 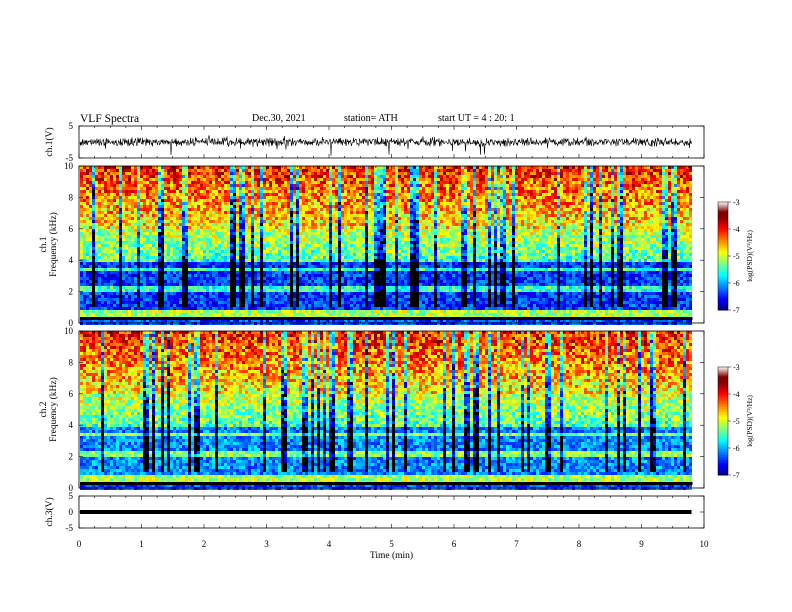 I want to click on y-axis-label: ch.1, so click(x=44, y=244).